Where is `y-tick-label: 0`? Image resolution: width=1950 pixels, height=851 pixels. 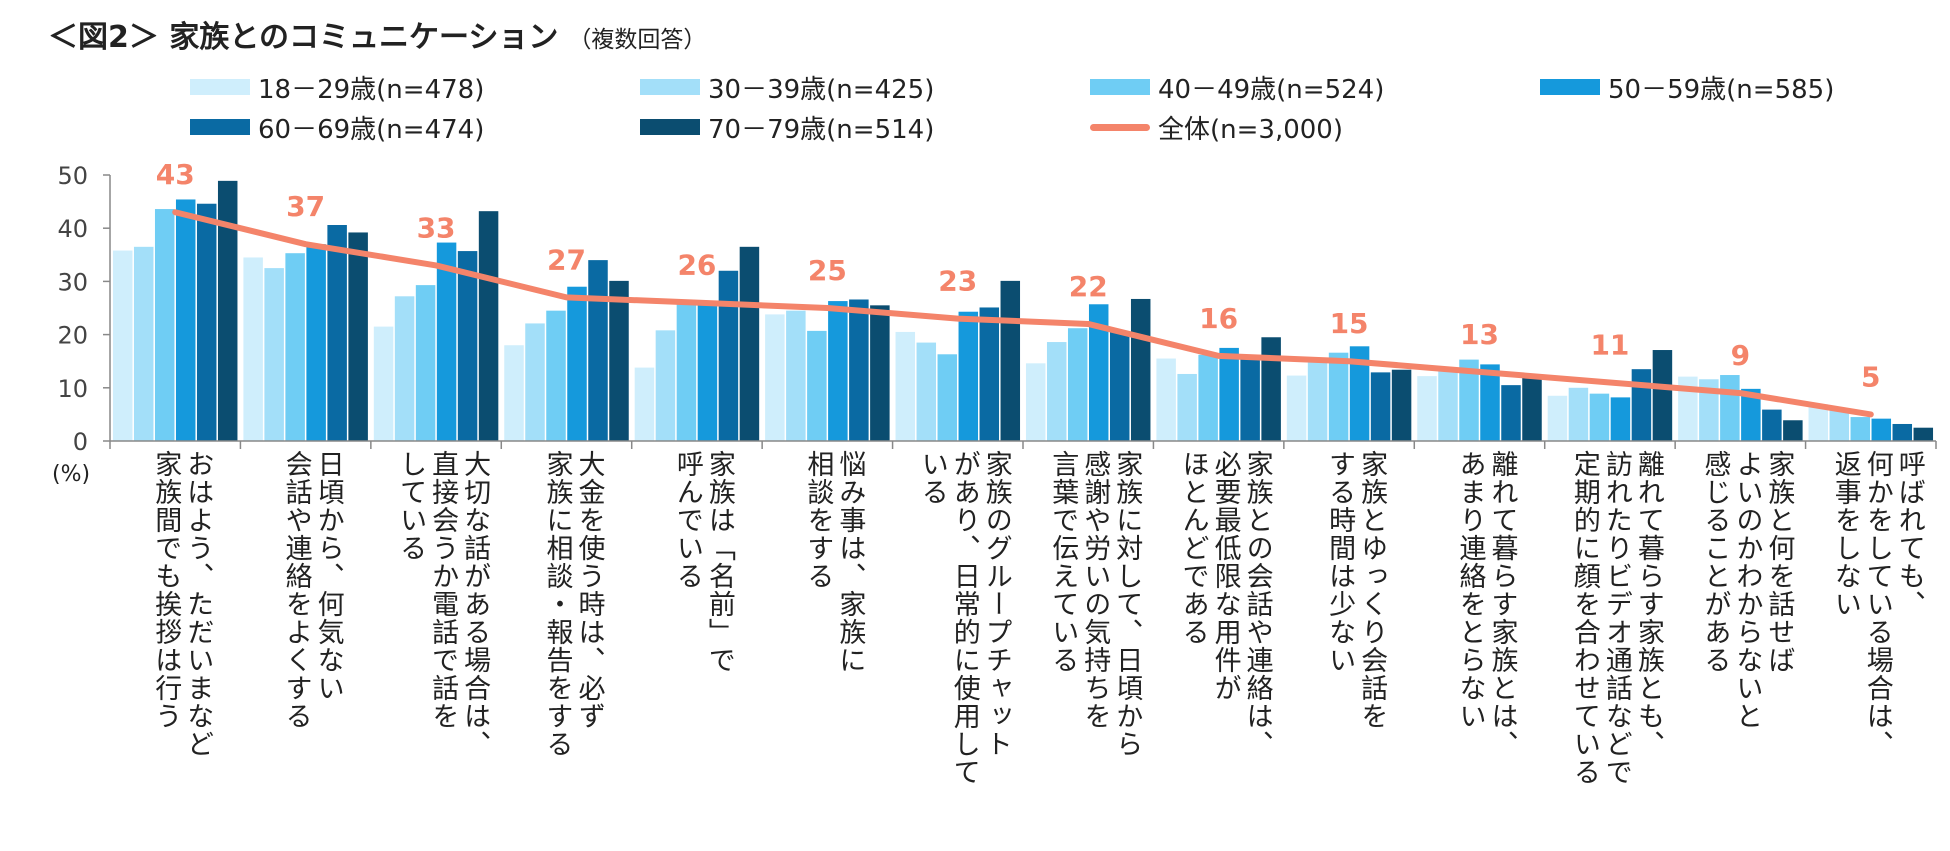 y-tick-label: 0 is located at coordinates (80, 442).